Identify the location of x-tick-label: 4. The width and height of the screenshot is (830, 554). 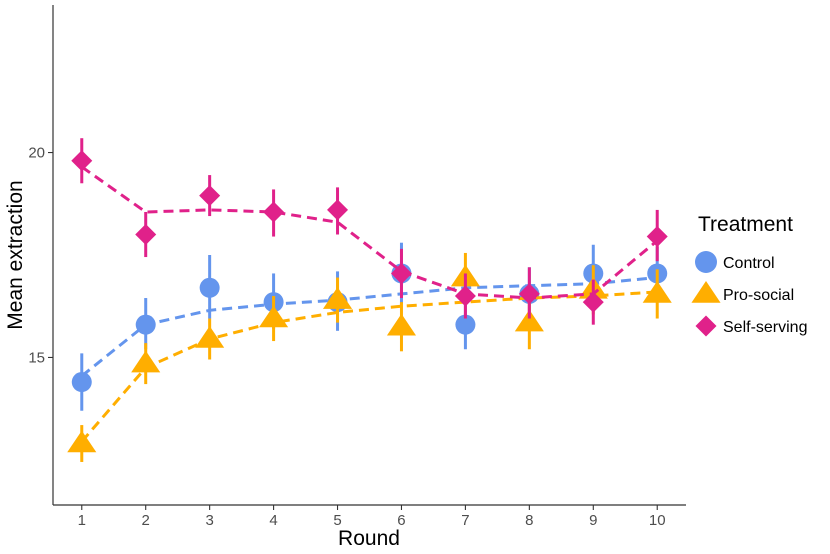
(273, 520).